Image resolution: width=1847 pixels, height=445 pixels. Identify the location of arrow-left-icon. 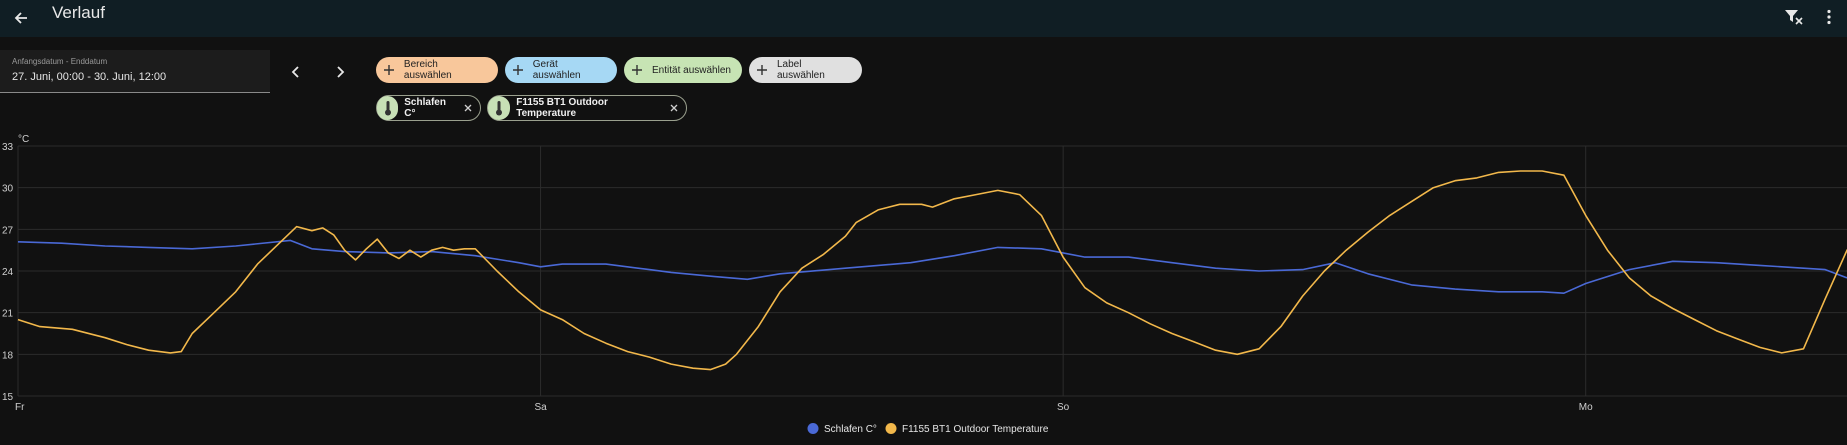
(20, 18).